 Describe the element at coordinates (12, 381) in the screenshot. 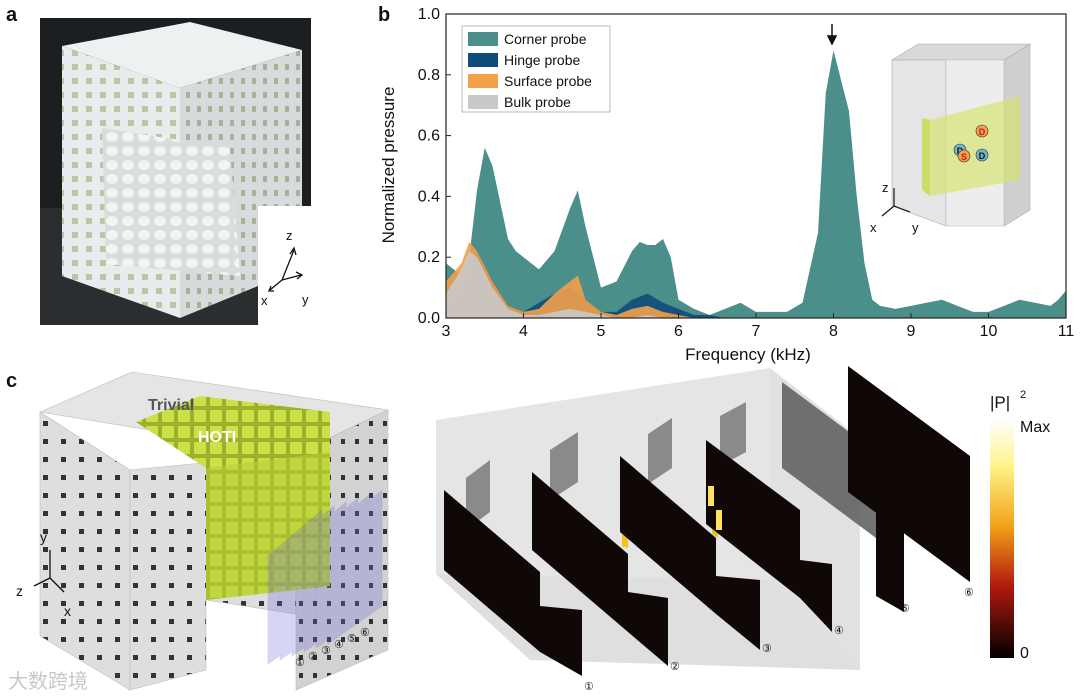

I see `panel-c-letter: c` at that location.